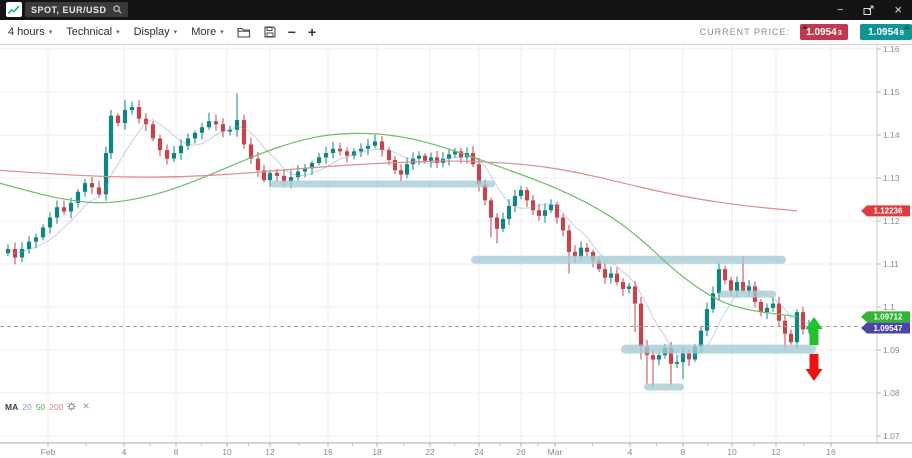 This screenshot has width=912, height=458. I want to click on save-icon, so click(270, 32).